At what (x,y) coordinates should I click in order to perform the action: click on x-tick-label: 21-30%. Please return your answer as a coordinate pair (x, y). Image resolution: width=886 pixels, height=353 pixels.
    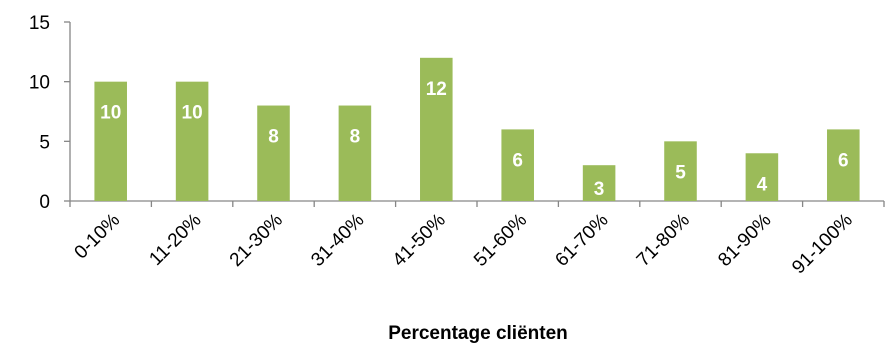
    Looking at the image, I should click on (256, 240).